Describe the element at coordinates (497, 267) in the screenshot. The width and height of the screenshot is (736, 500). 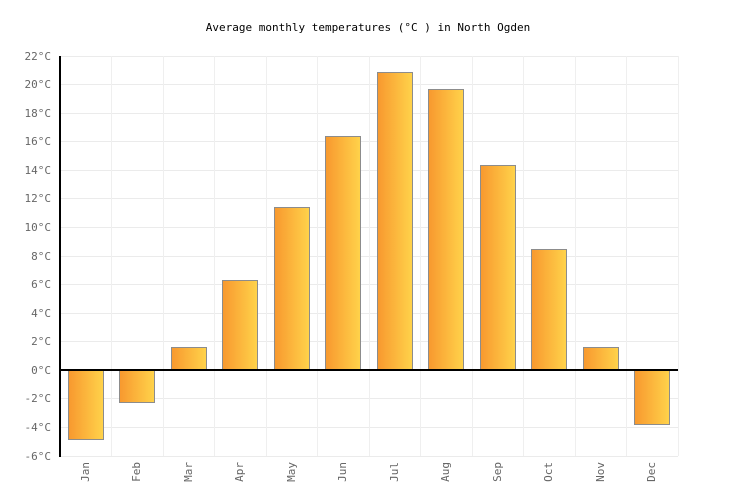
I see `bar-sep` at that location.